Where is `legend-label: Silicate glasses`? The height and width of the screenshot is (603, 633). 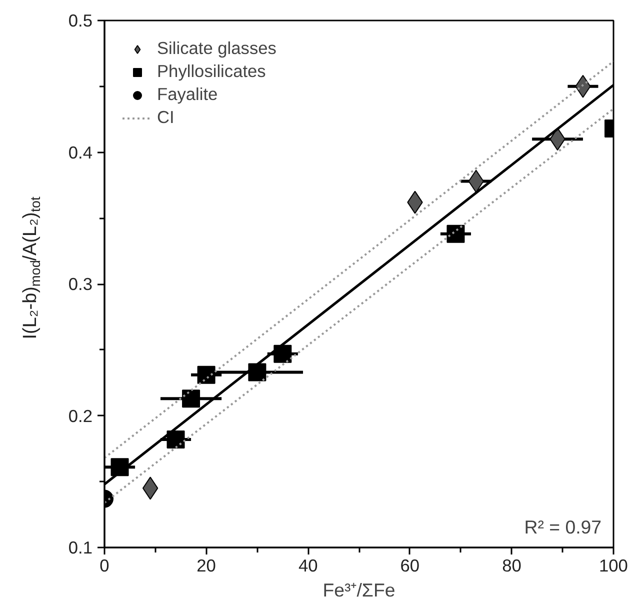 legend-label: Silicate glasses is located at coordinates (216, 48).